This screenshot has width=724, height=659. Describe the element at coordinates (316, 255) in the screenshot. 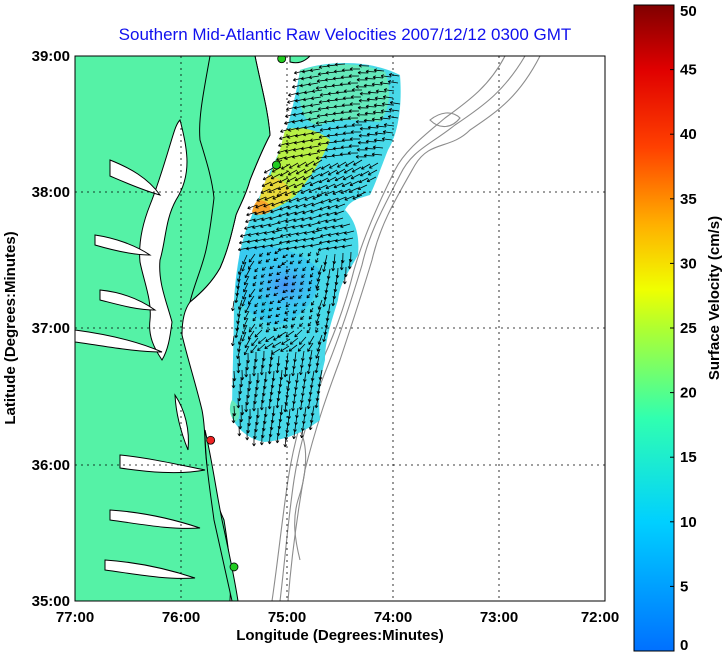

I see `velocity-arrows` at that location.